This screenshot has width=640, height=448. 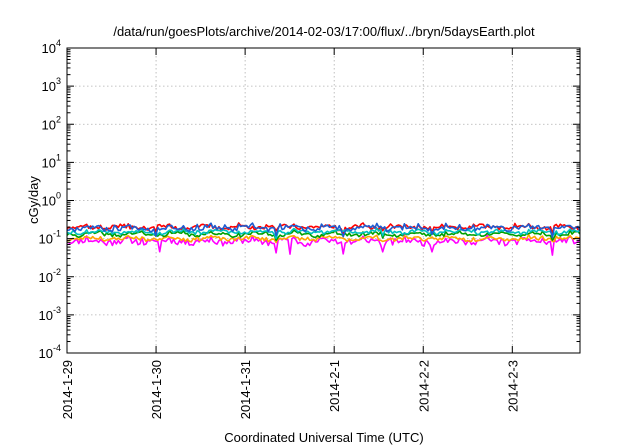 What do you see at coordinates (334, 386) in the screenshot?
I see `x-tick-label: 2014-2-1` at bounding box center [334, 386].